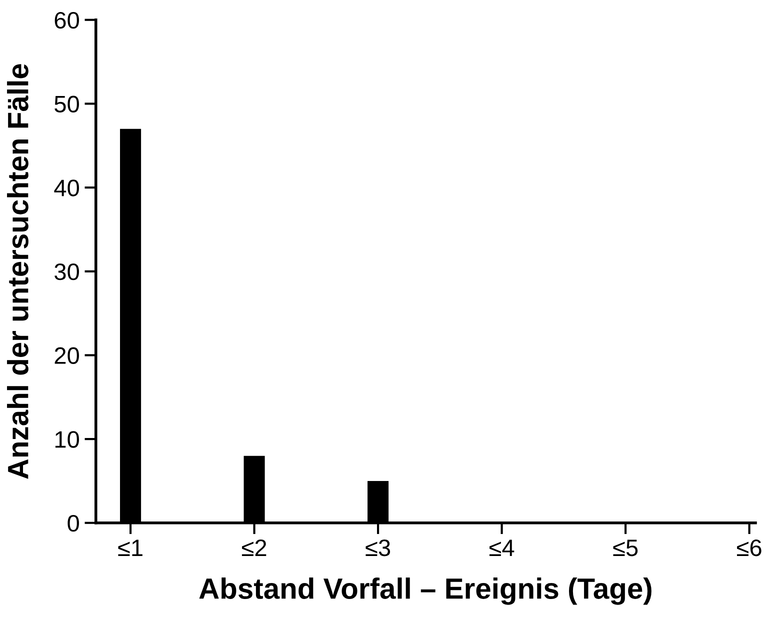  I want to click on y-tick-label: 20, so click(66, 355).